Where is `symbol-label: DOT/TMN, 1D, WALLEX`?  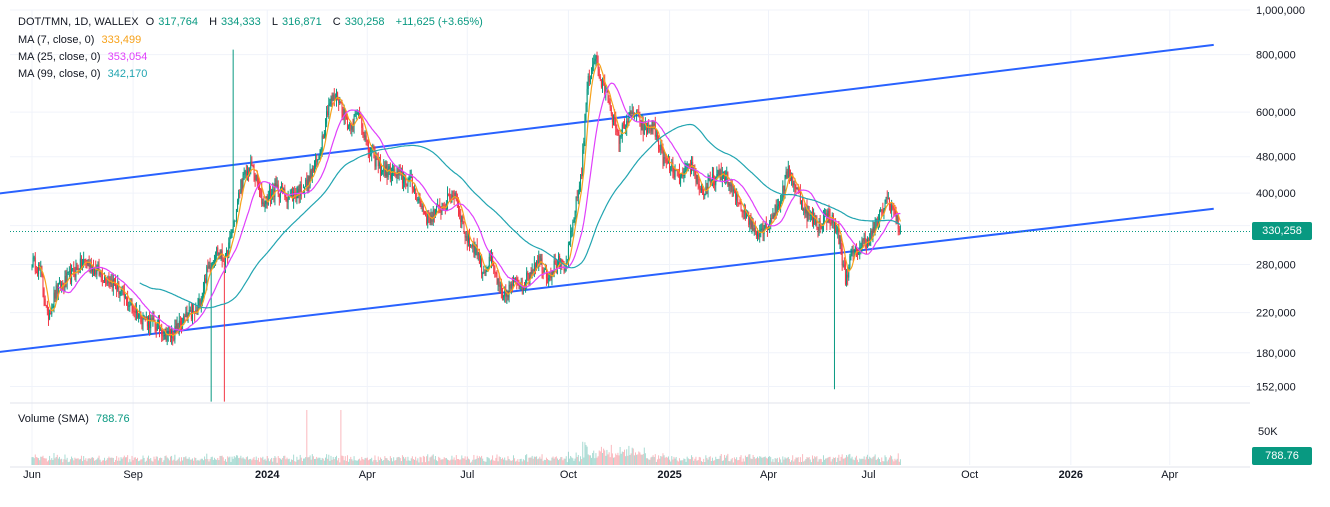
symbol-label: DOT/TMN, 1D, WALLEX is located at coordinates (78, 22).